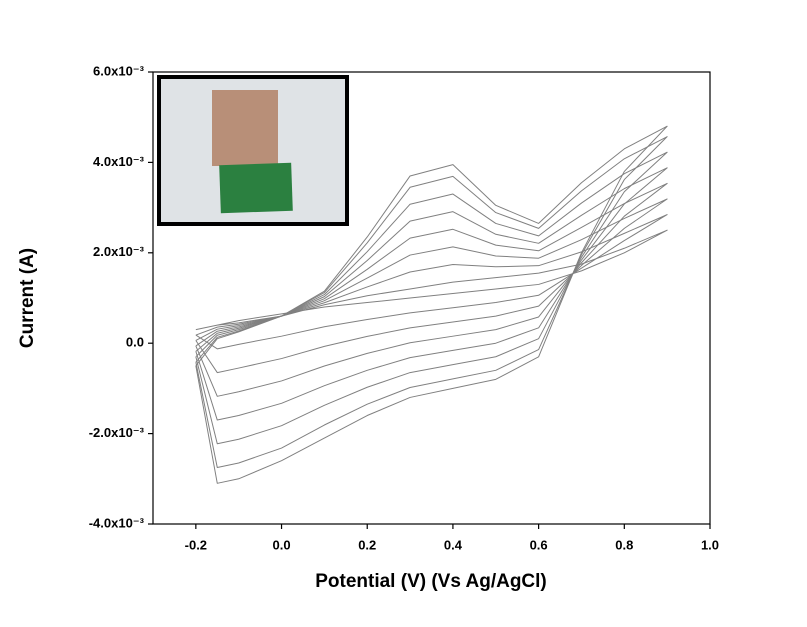  I want to click on y-tick-label: 2.0x10⁻³, so click(119, 251).